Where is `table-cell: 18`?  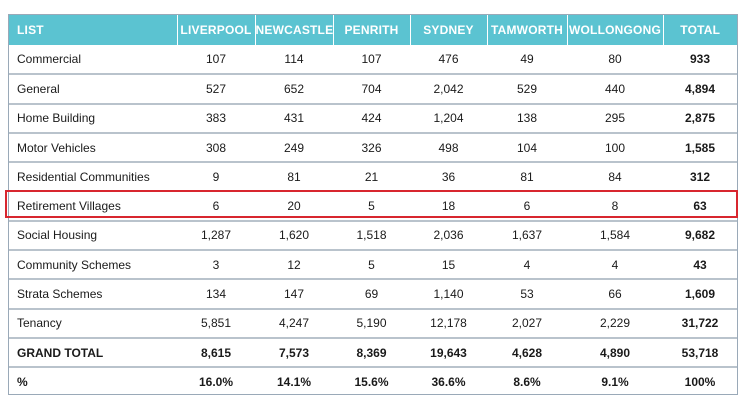
table-cell: 18 is located at coordinates (448, 205).